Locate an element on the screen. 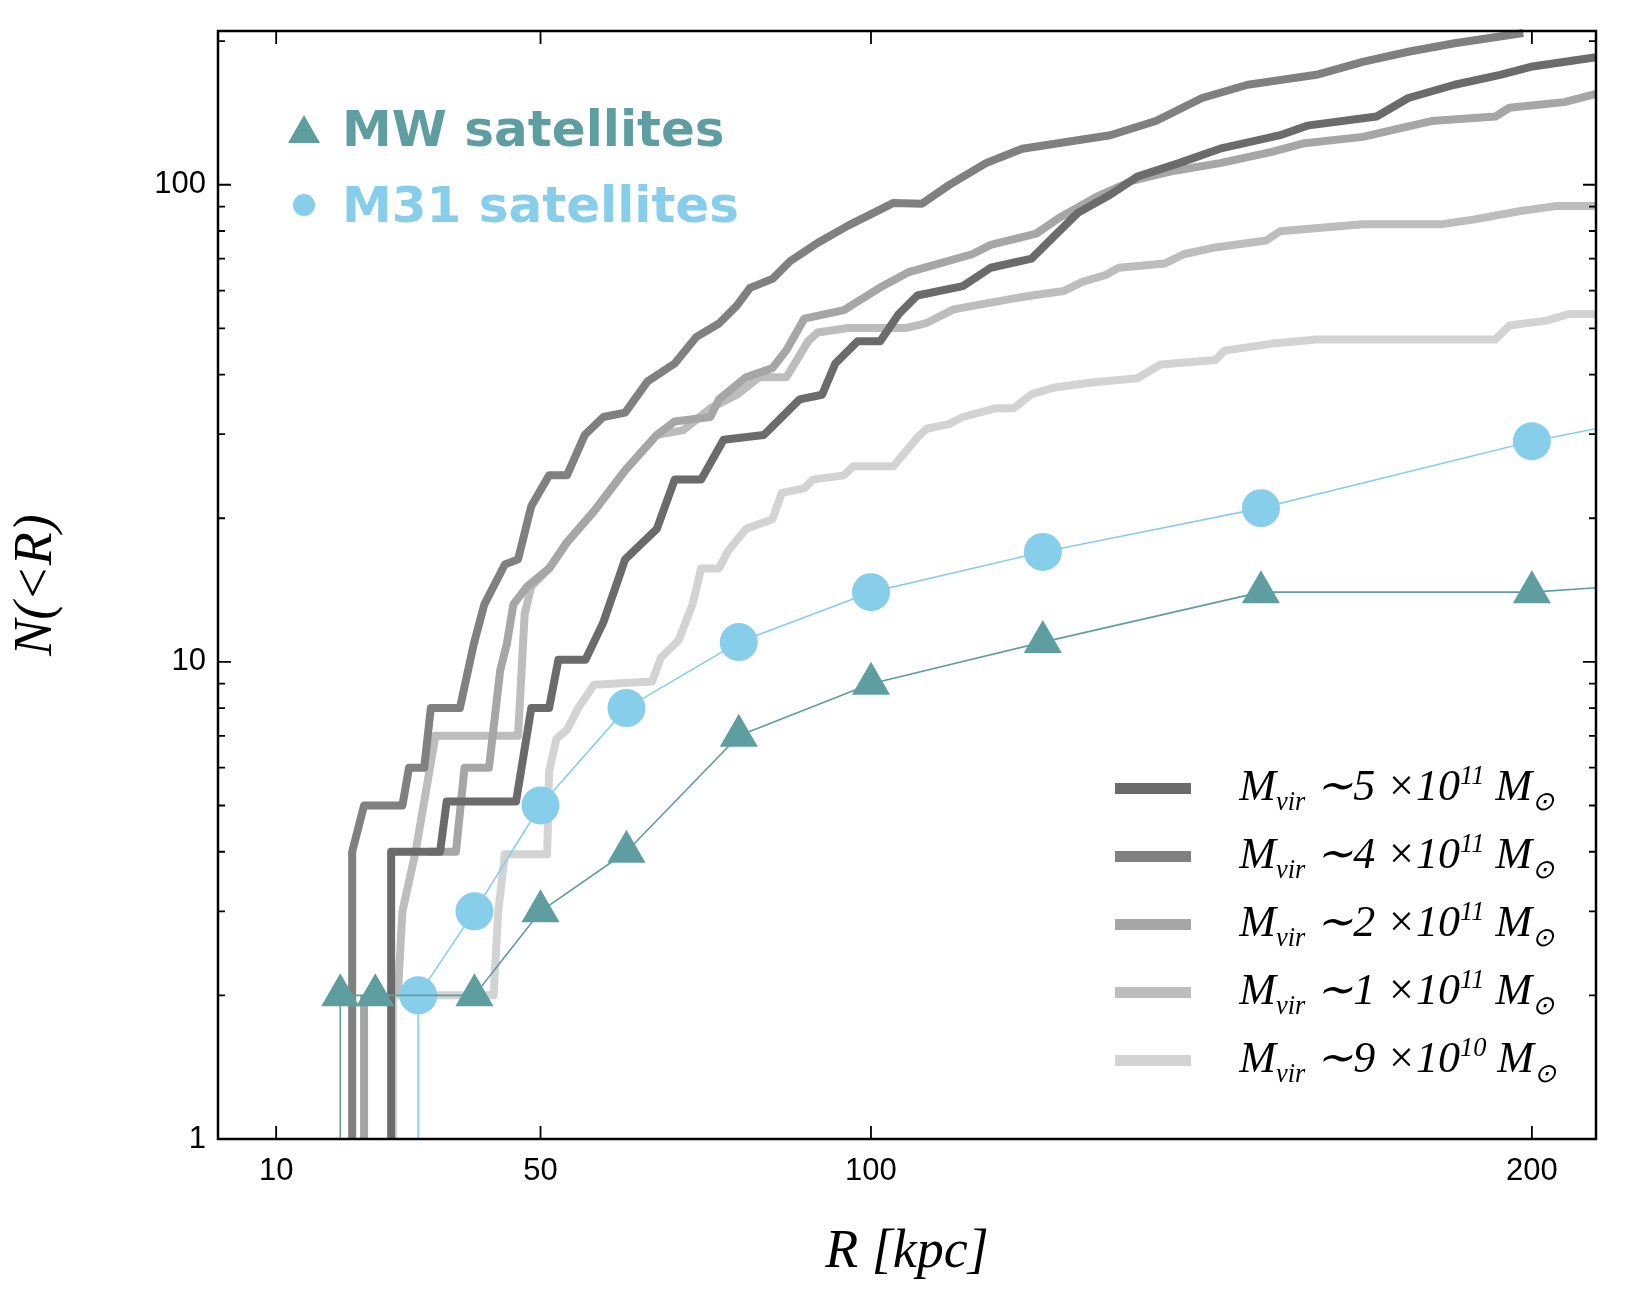  y-tick-label: 1 is located at coordinates (197, 1137).